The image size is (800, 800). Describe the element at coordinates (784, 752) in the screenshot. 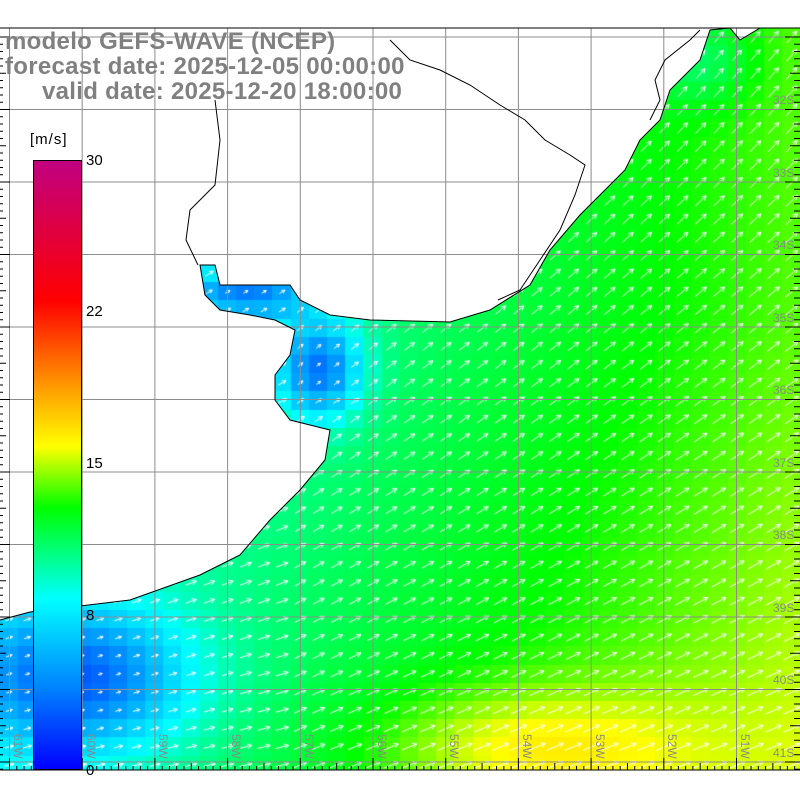

I see `latitude-label: 41S` at that location.